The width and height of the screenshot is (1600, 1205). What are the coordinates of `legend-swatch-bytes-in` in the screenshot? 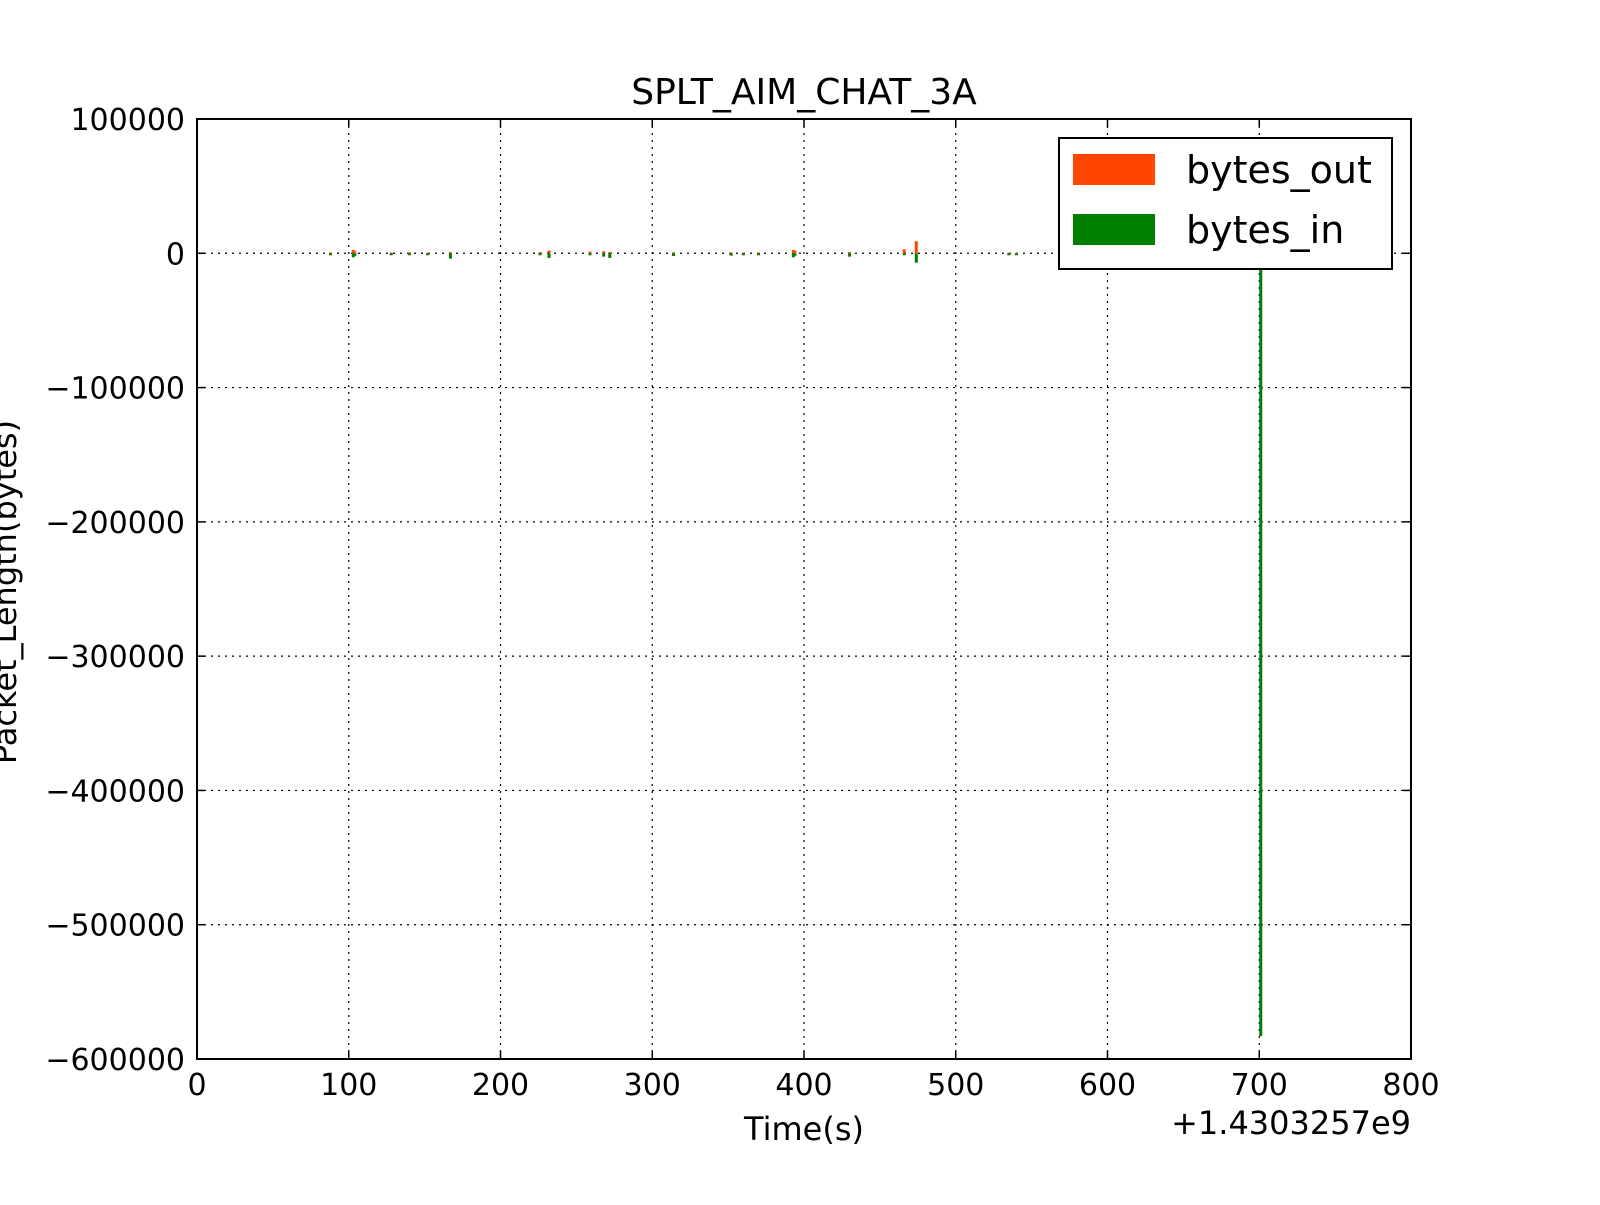 It's located at (1114, 229).